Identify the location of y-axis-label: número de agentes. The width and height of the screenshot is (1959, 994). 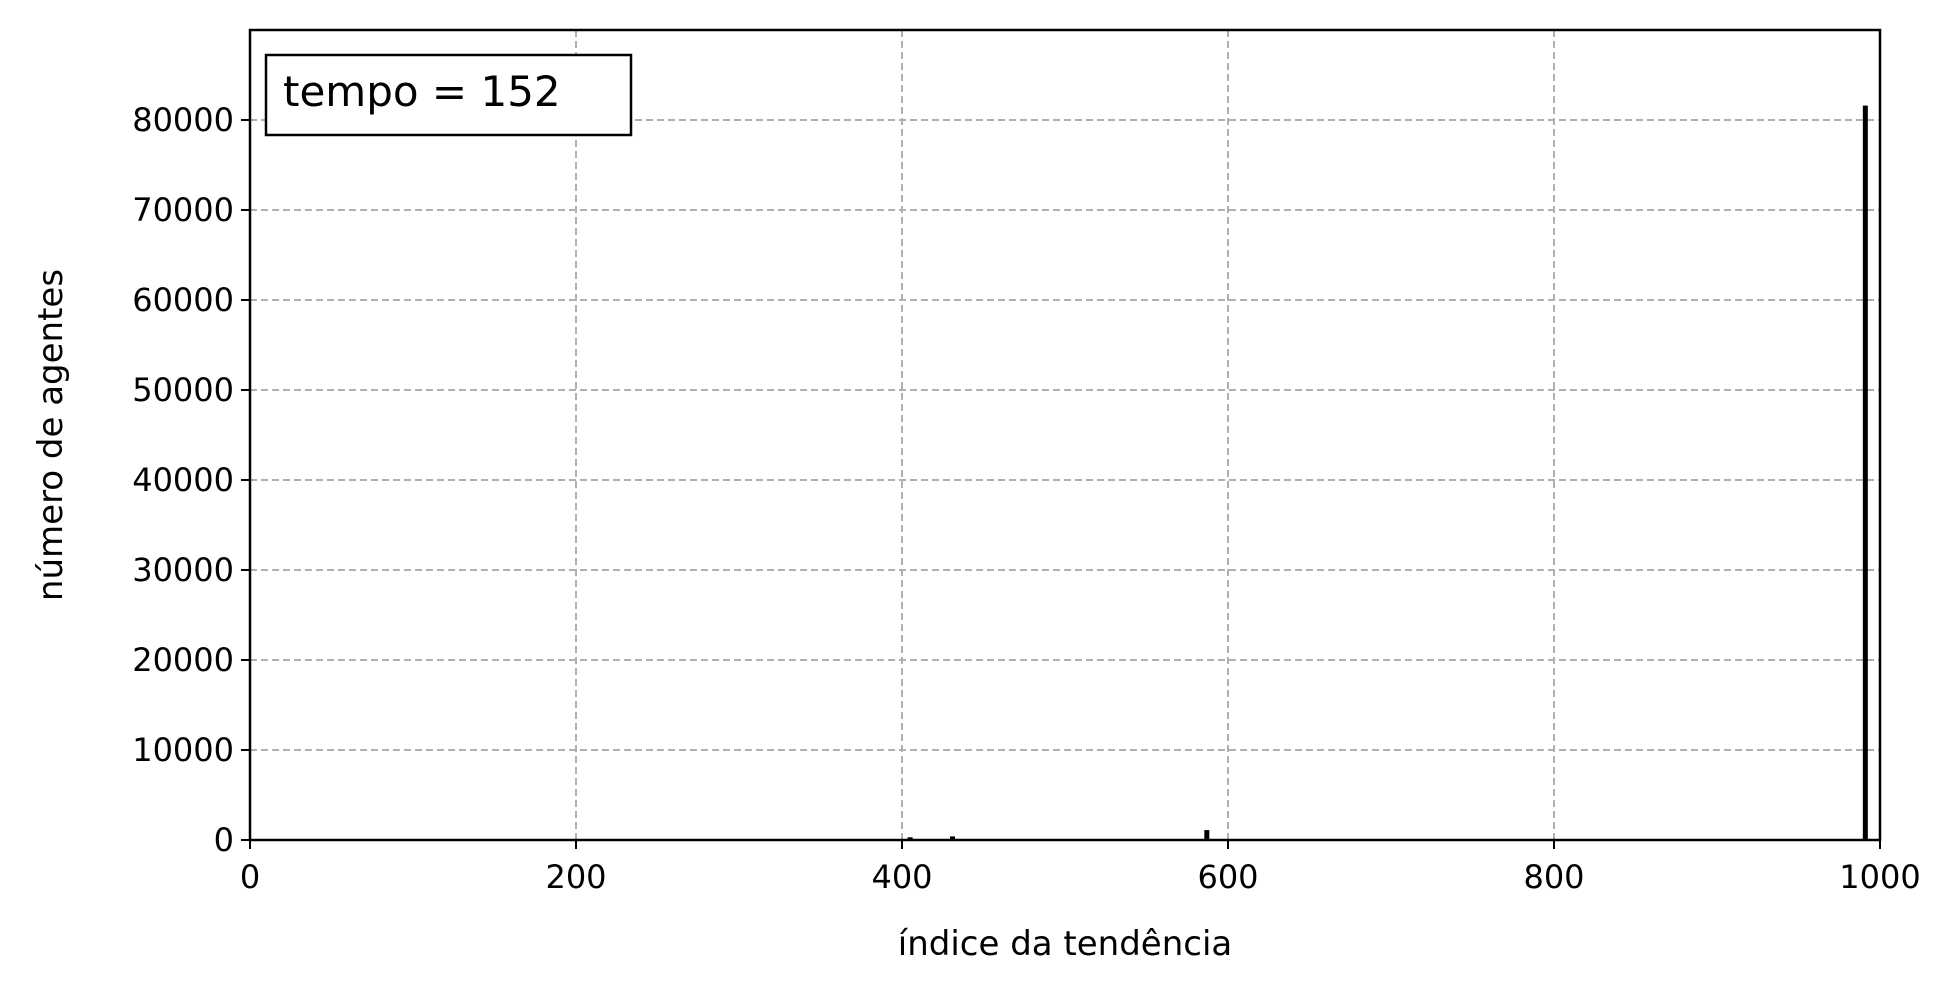
(51, 435).